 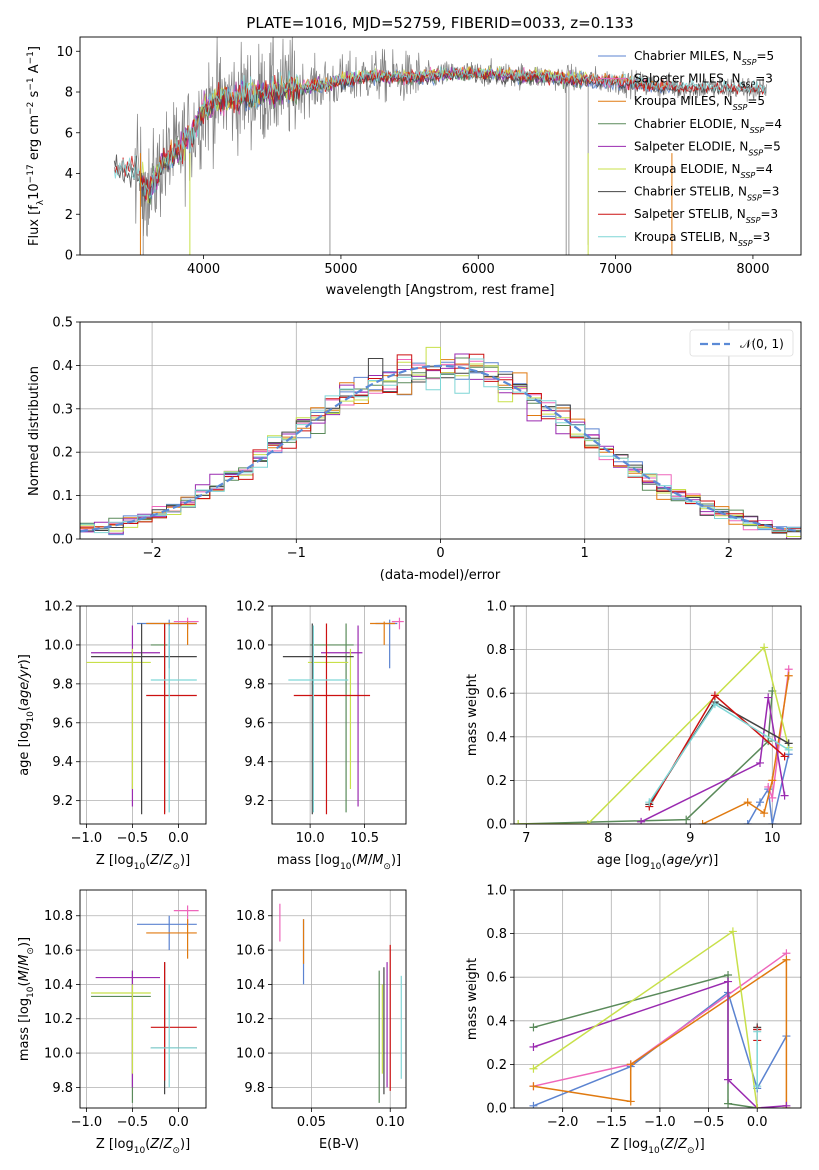 What do you see at coordinates (24, 749) in the screenshot?
I see `label-part: age [log` at bounding box center [24, 749].